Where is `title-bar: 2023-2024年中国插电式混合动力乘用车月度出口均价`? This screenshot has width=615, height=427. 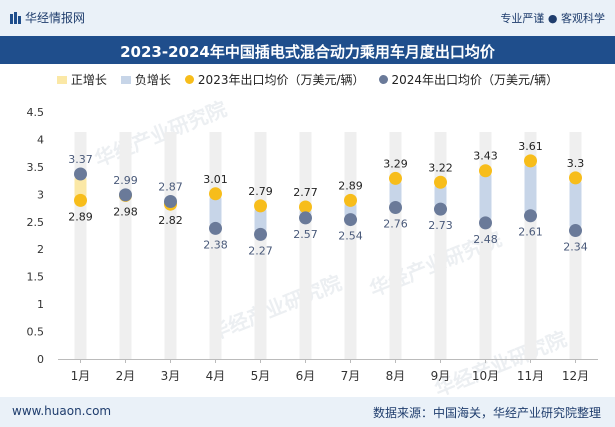 title-bar: 2023-2024年中国插电式混合动力乘用车月度出口均价 is located at coordinates (307, 50).